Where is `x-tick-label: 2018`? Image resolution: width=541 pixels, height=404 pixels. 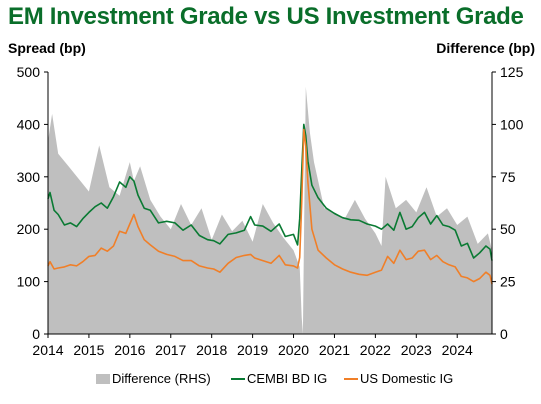
x-tick-label: 2018 is located at coordinates (211, 350).